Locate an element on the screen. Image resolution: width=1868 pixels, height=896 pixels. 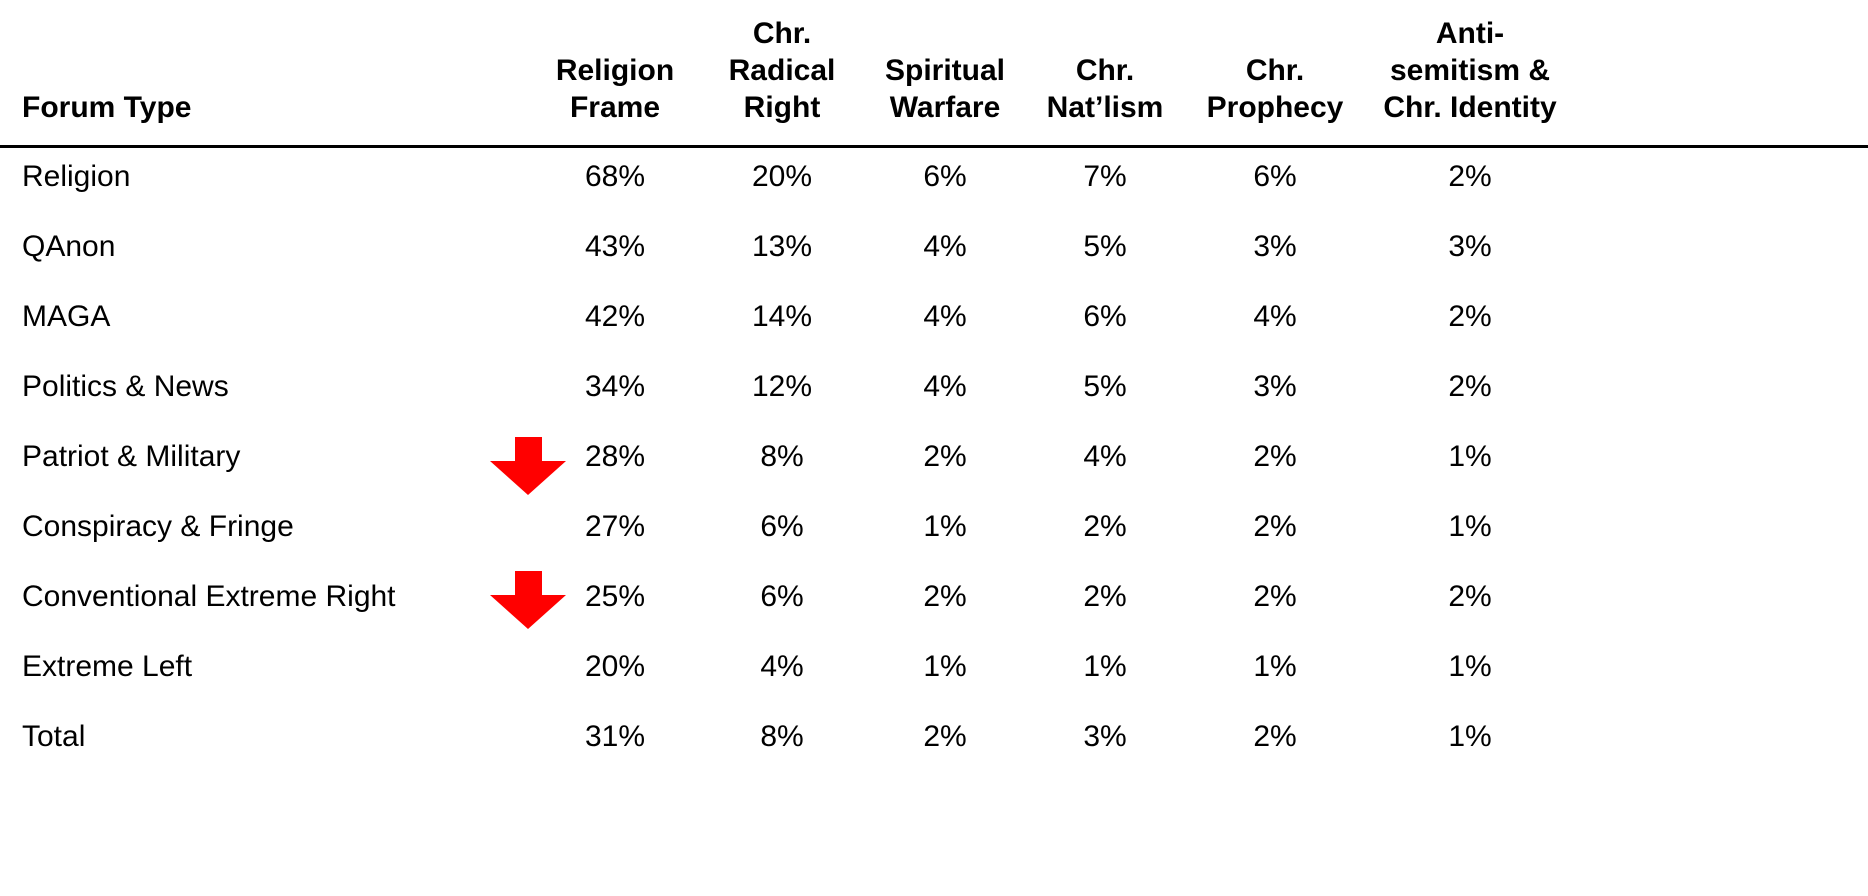
row-label: Total is located at coordinates (54, 736).